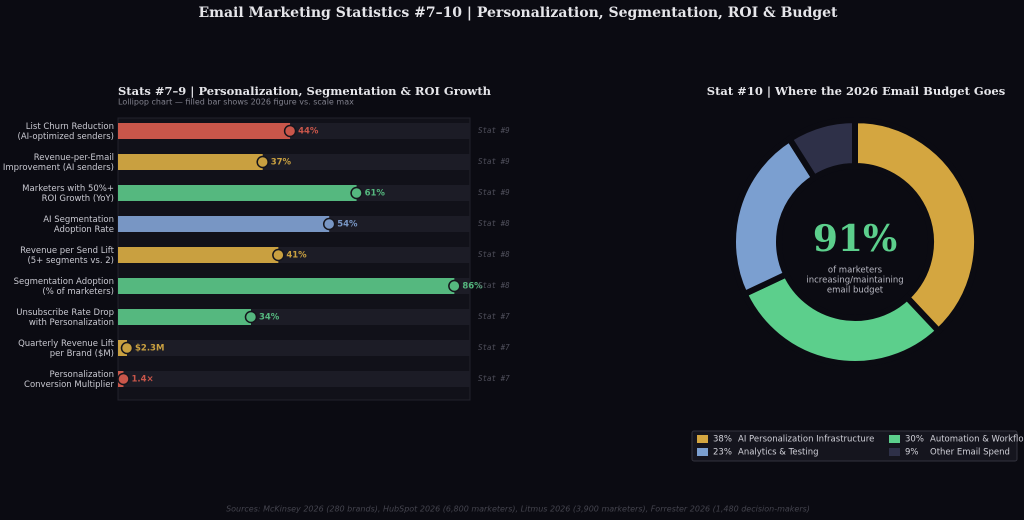 The width and height of the screenshot is (1024, 520). I want to click on category-line: List Churn Reduction, so click(70, 127).